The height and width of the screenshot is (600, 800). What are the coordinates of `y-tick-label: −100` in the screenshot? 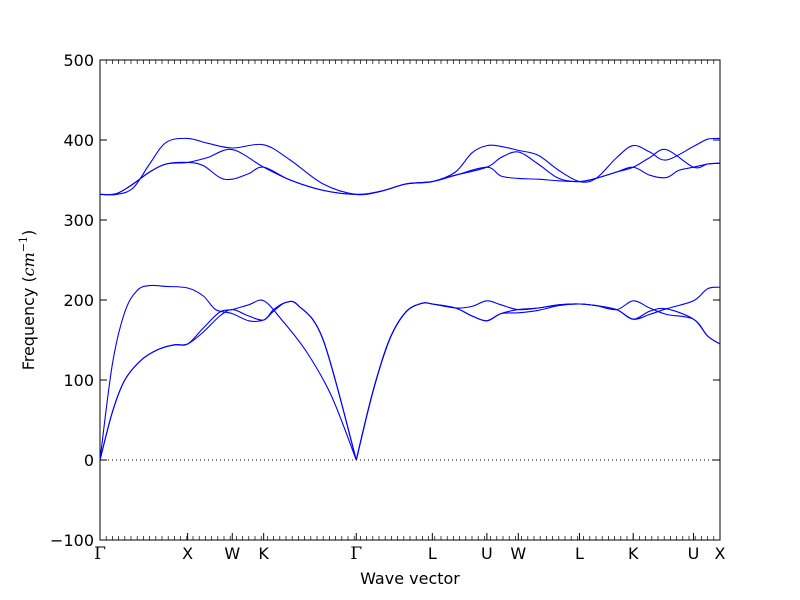 It's located at (72, 540).